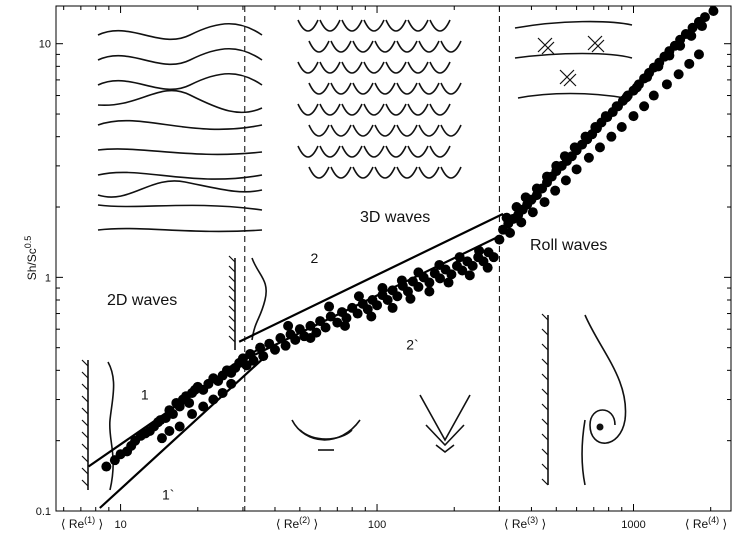 This screenshot has width=737, height=535. Describe the element at coordinates (98, 425) in the screenshot. I see `wall-wavy-profile-illustration` at that location.